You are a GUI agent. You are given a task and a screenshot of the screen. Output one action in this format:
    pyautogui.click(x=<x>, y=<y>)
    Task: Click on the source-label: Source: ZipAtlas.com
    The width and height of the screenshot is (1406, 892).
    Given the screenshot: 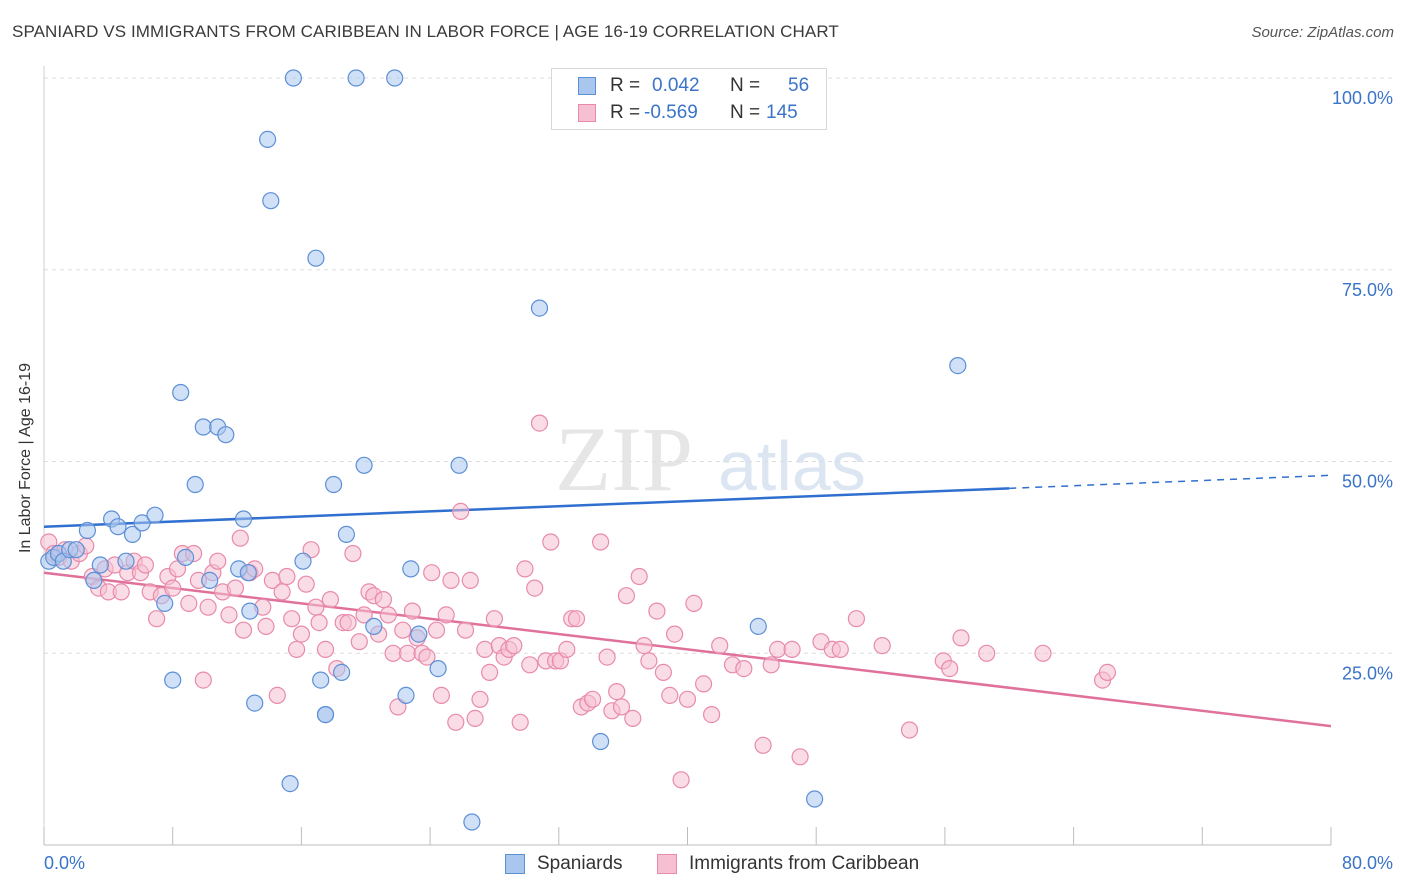 What is the action you would take?
    pyautogui.click(x=1322, y=32)
    